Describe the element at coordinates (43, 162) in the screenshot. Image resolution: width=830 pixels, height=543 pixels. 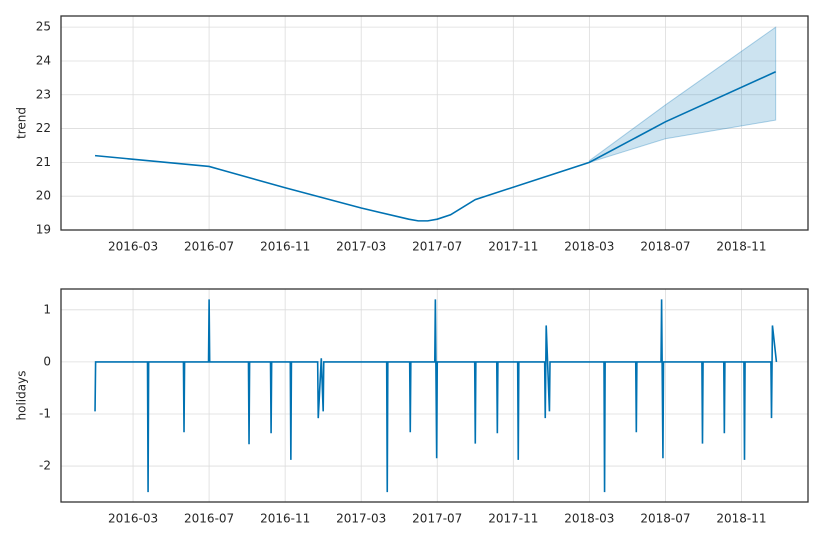
I see `y-tick-label: 21` at that location.